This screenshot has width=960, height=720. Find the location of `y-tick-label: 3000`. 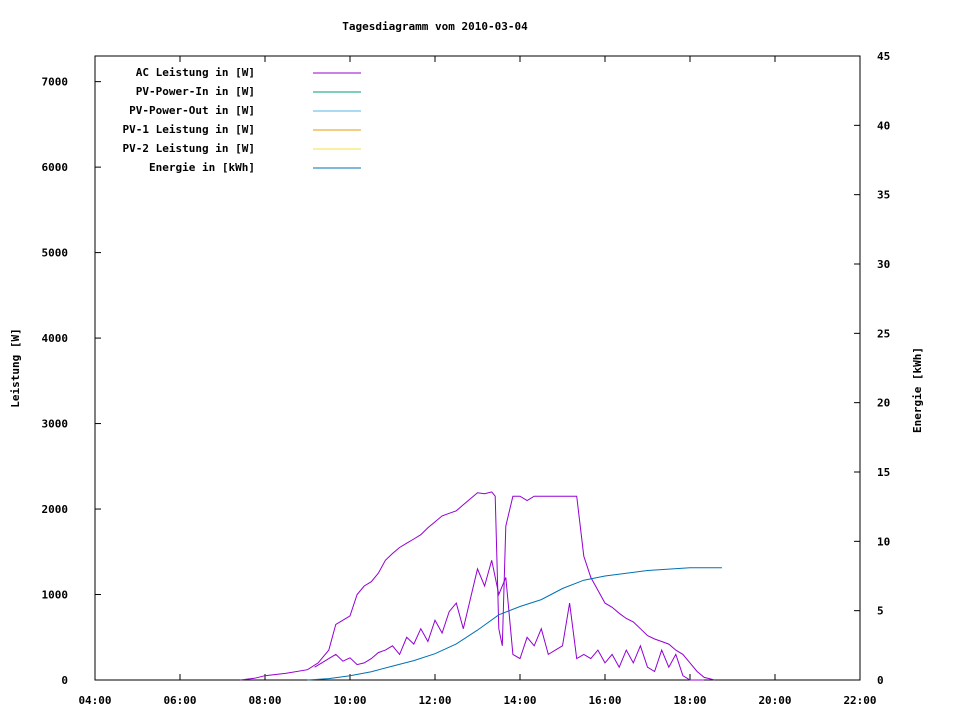

y-tick-label: 3000 is located at coordinates (55, 424).